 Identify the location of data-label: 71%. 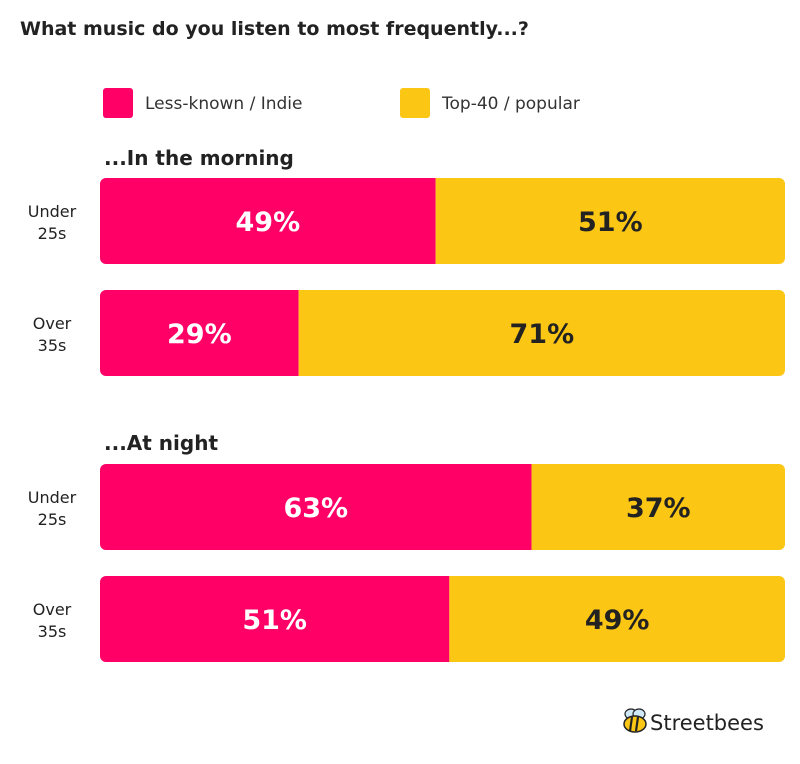
(542, 334).